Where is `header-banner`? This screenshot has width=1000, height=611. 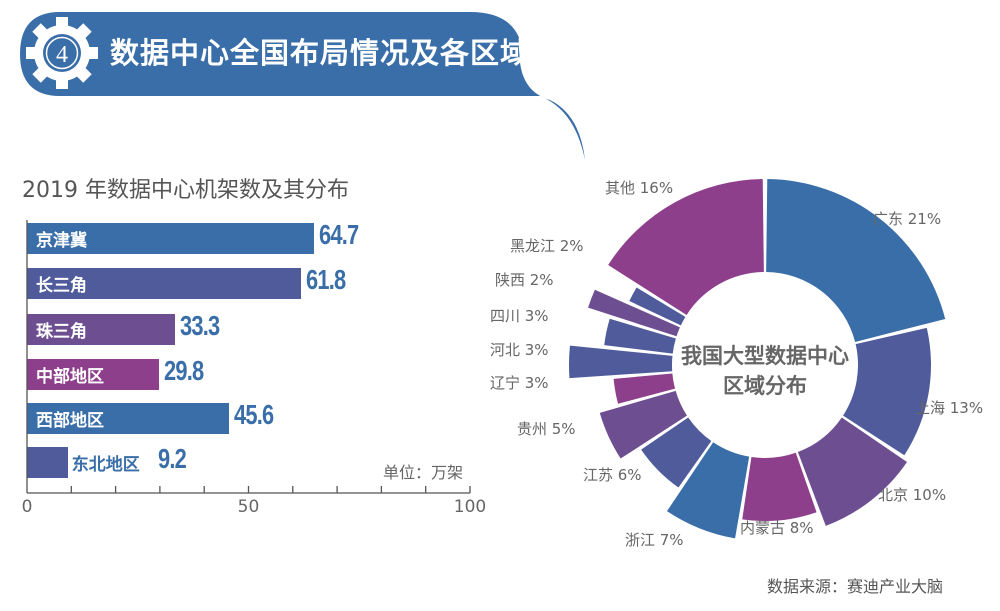 header-banner is located at coordinates (302, 86).